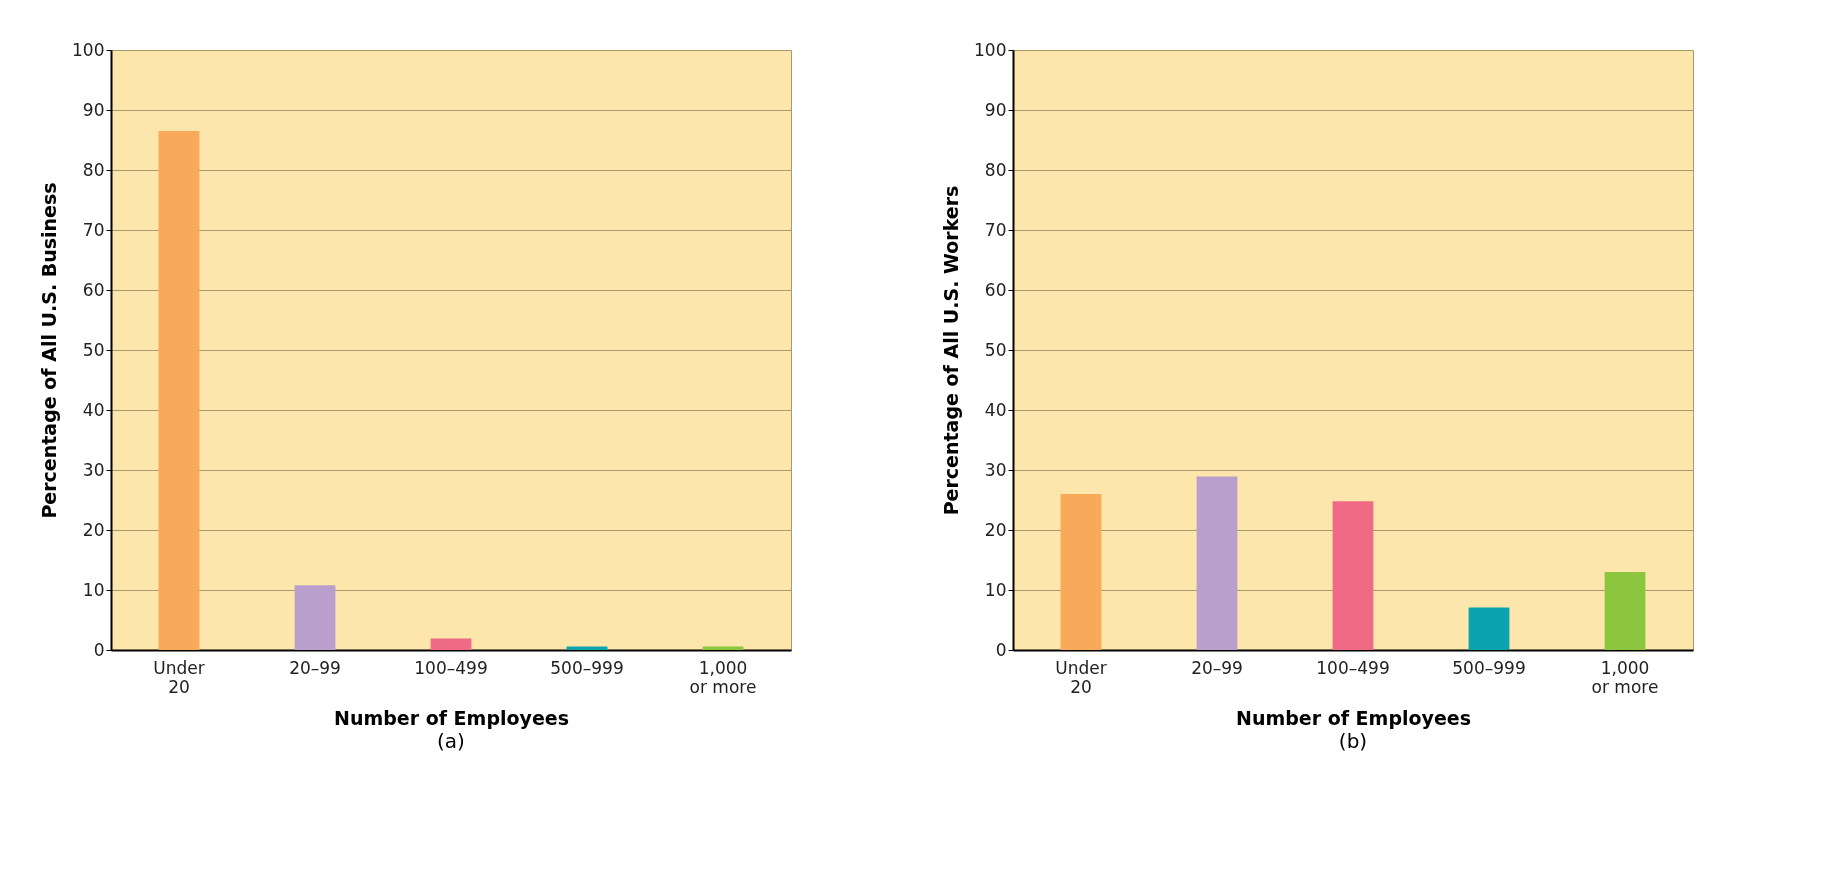  What do you see at coordinates (49, 350) in the screenshot?
I see `y-axis-title: Percentage of All U.S. Business` at bounding box center [49, 350].